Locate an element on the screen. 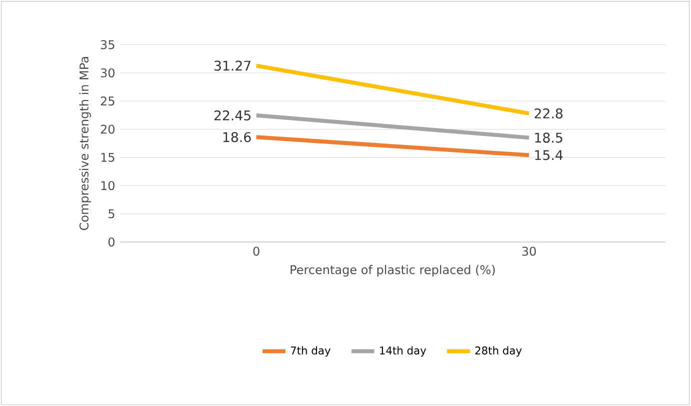  data-label: 22.45 is located at coordinates (232, 115).